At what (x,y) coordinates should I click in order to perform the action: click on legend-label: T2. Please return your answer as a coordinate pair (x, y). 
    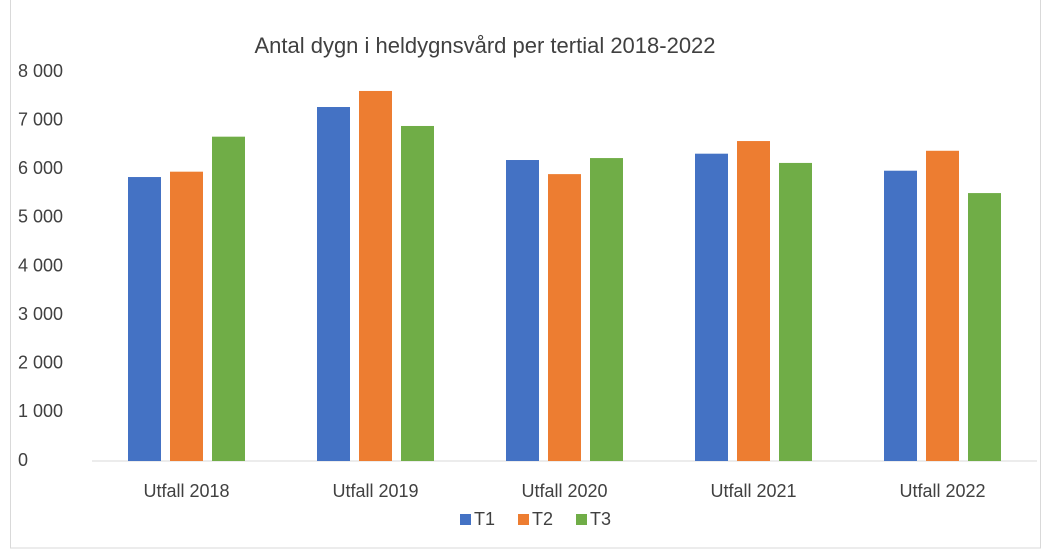
    Looking at the image, I should click on (542, 519).